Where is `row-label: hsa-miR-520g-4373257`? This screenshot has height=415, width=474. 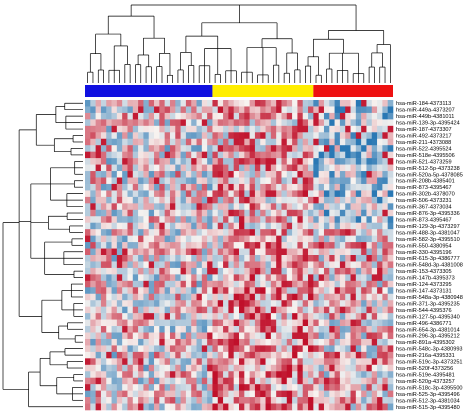
row-label: hsa-miR-520g-4373257 is located at coordinates (425, 382).